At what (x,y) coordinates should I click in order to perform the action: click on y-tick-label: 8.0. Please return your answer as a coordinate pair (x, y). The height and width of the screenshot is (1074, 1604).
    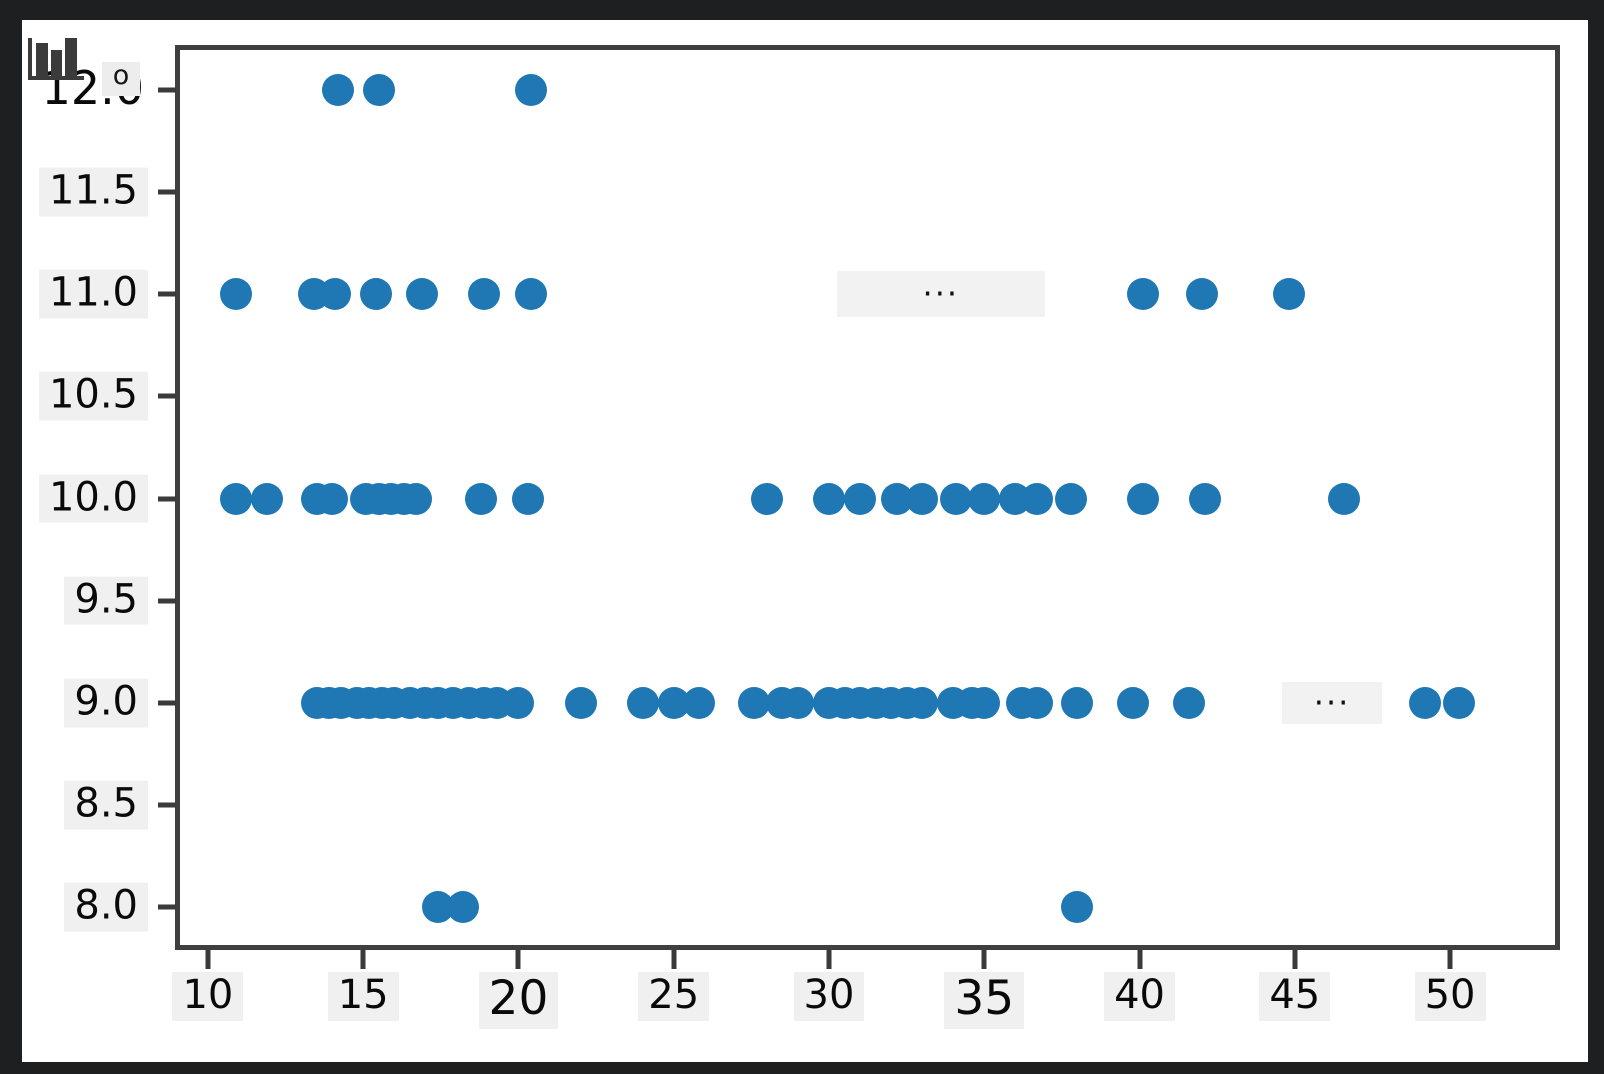
    Looking at the image, I should click on (106, 907).